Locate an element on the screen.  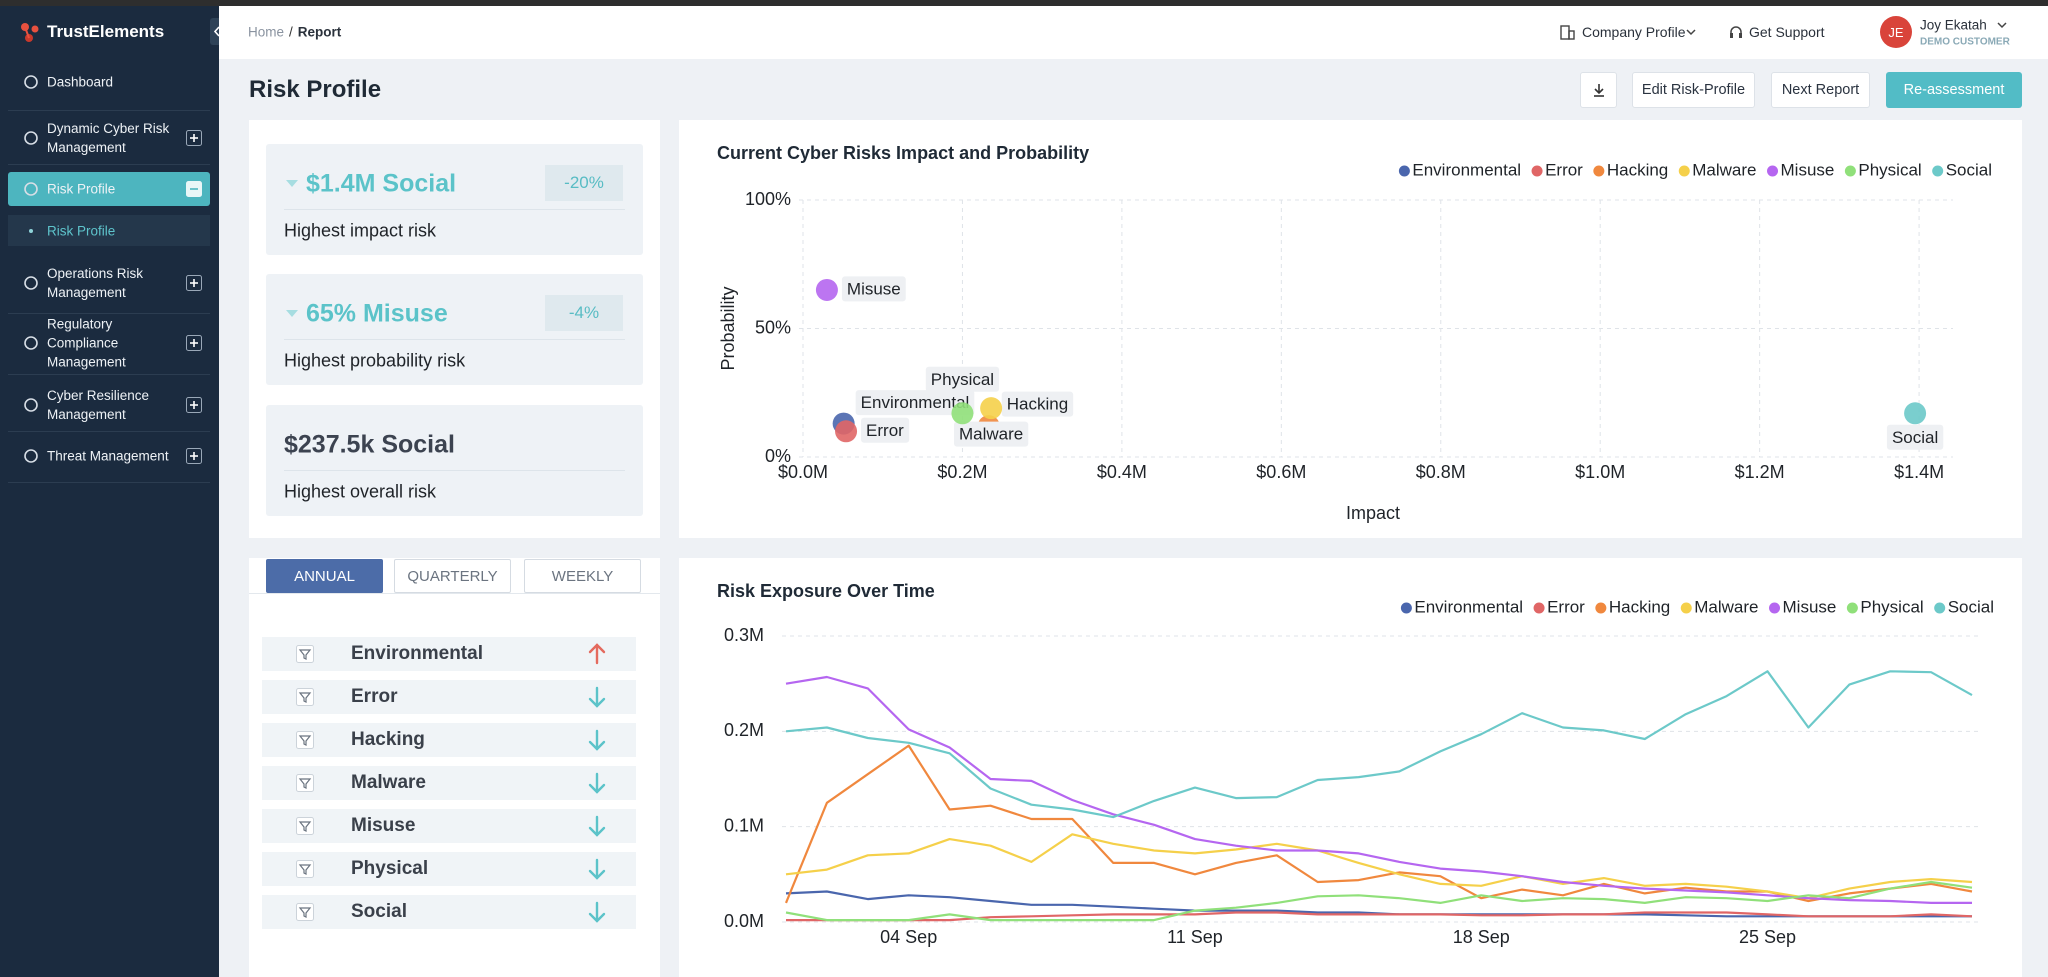
nav-item: Dashboard is located at coordinates (80, 82).